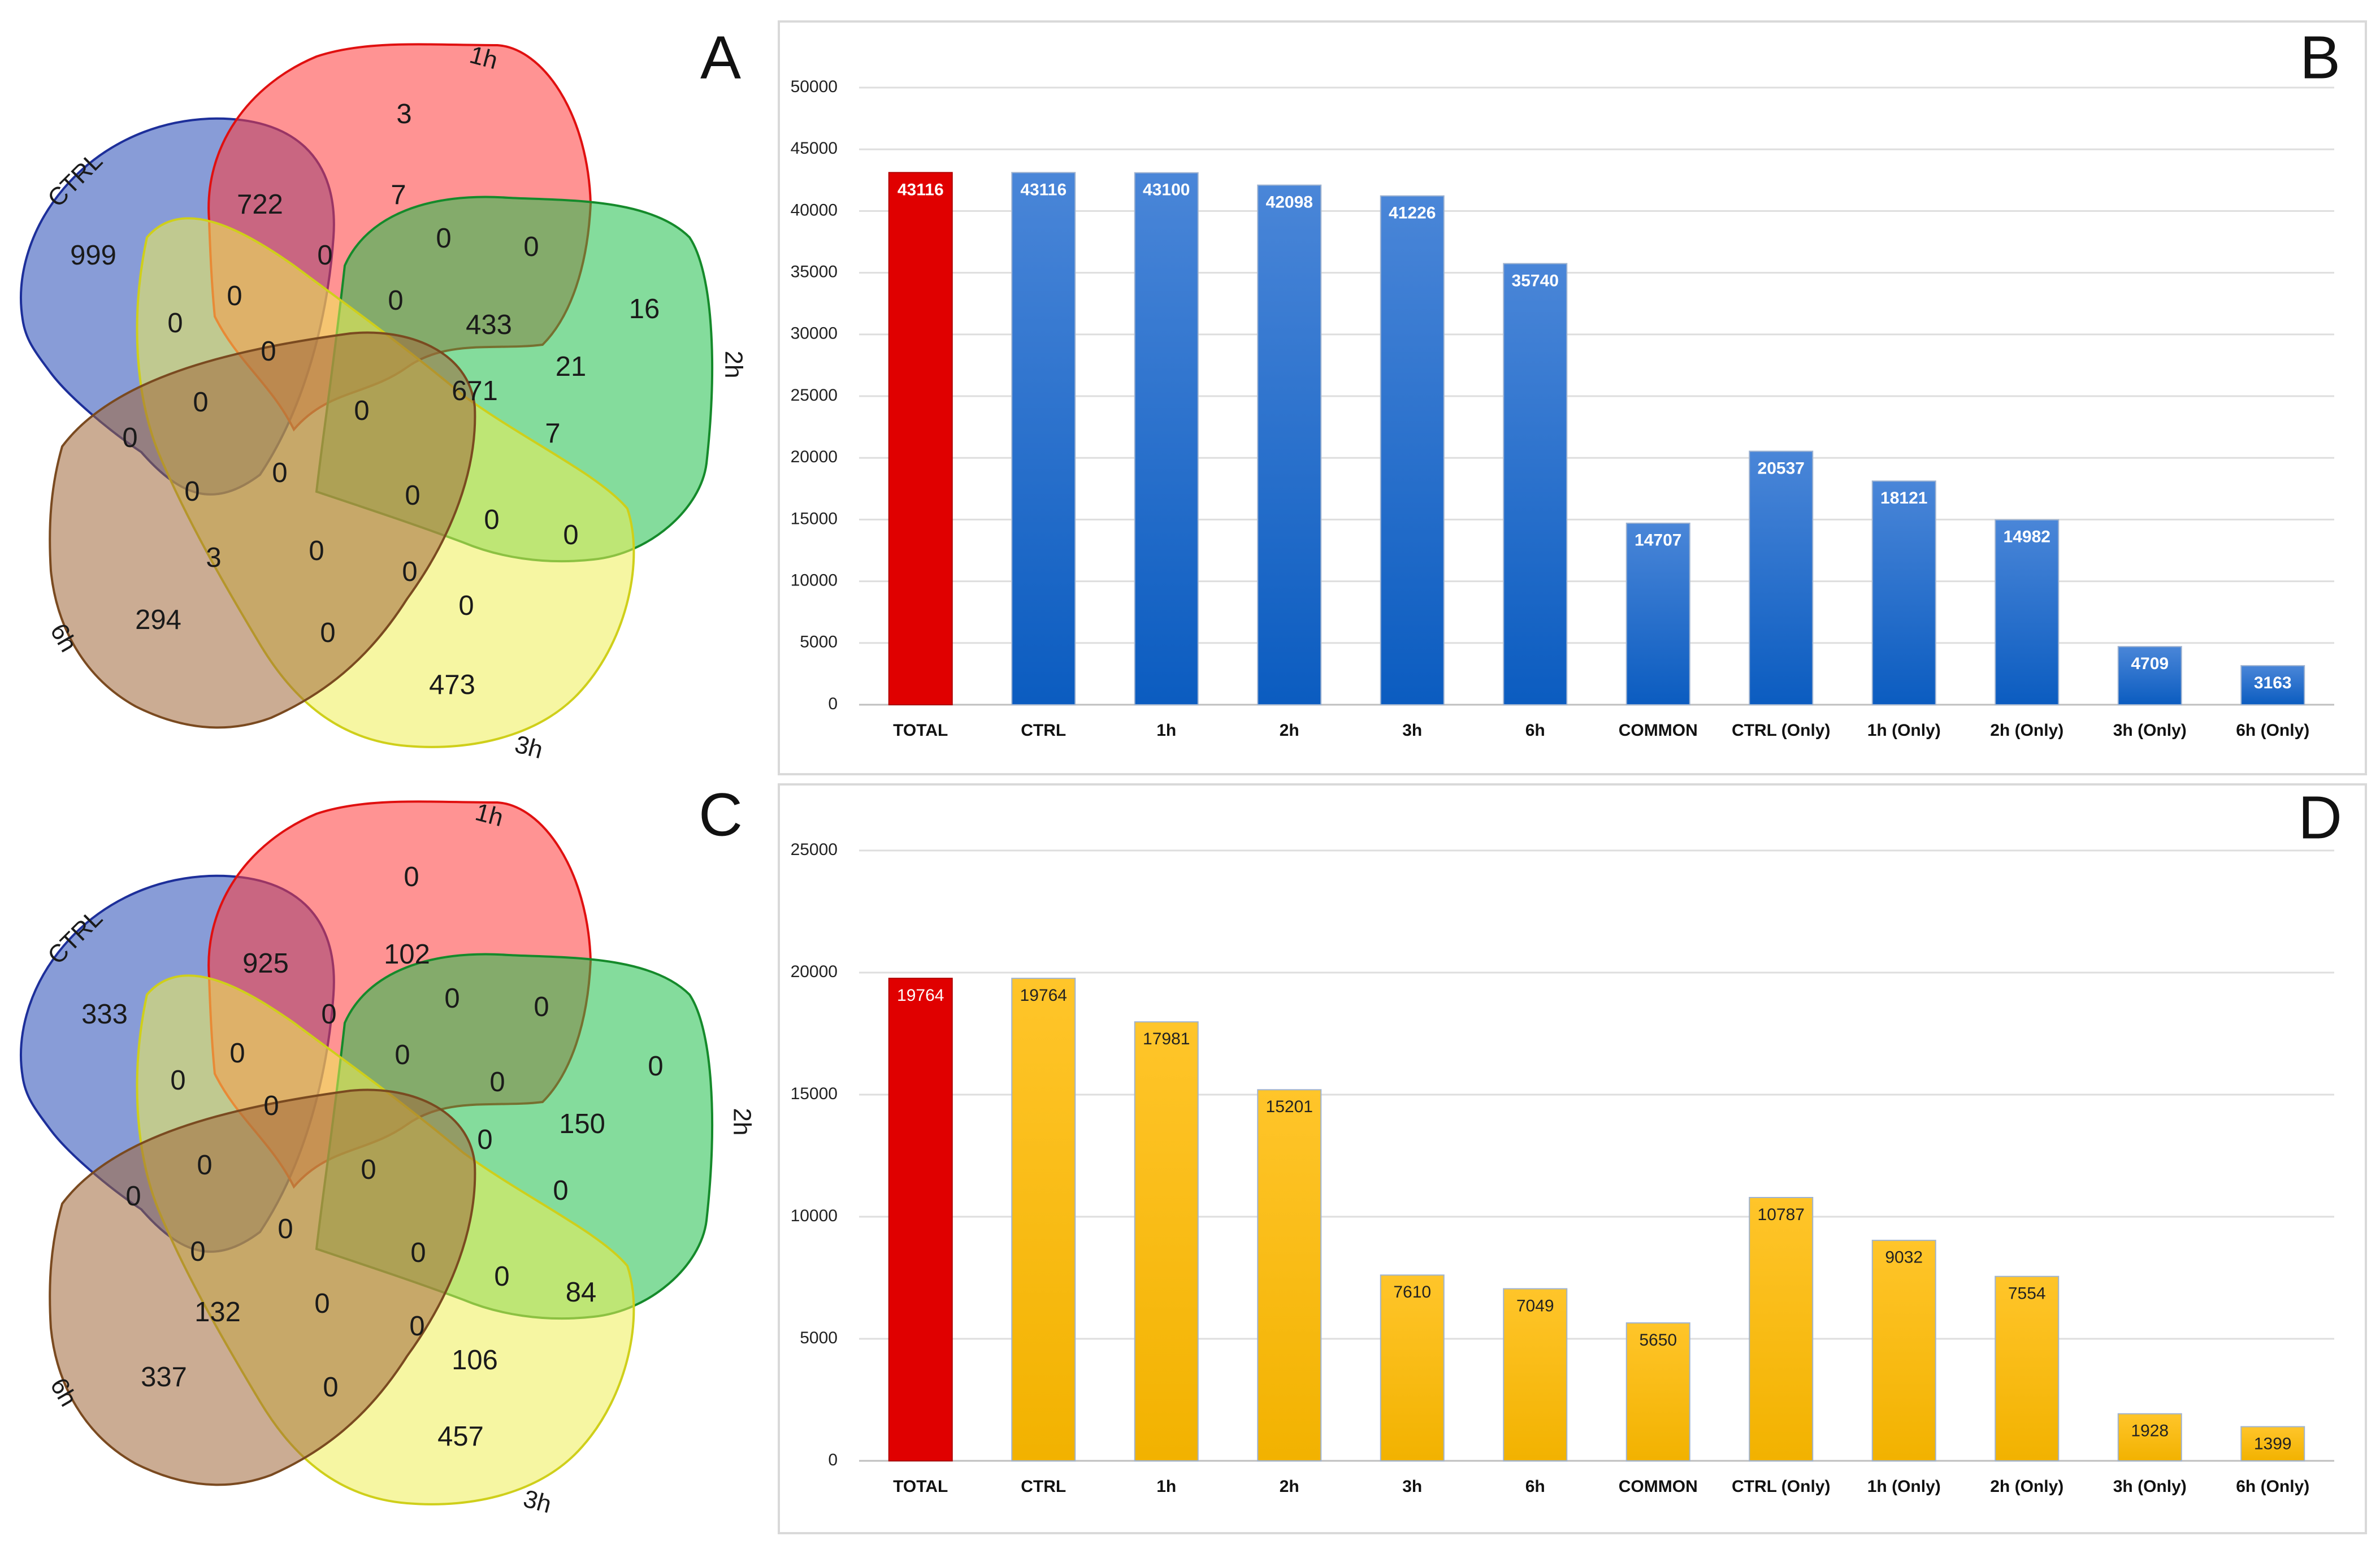  Describe the element at coordinates (814, 272) in the screenshot. I see `y-tick-label: 35000` at that location.